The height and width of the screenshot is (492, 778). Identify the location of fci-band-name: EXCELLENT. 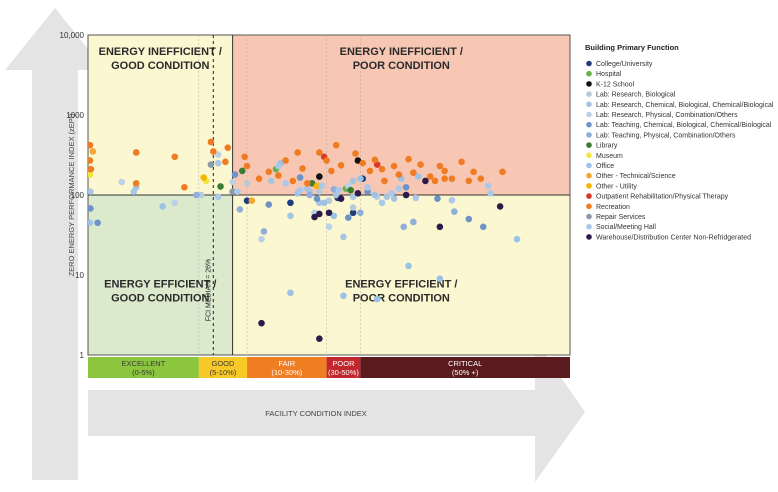
(144, 363).